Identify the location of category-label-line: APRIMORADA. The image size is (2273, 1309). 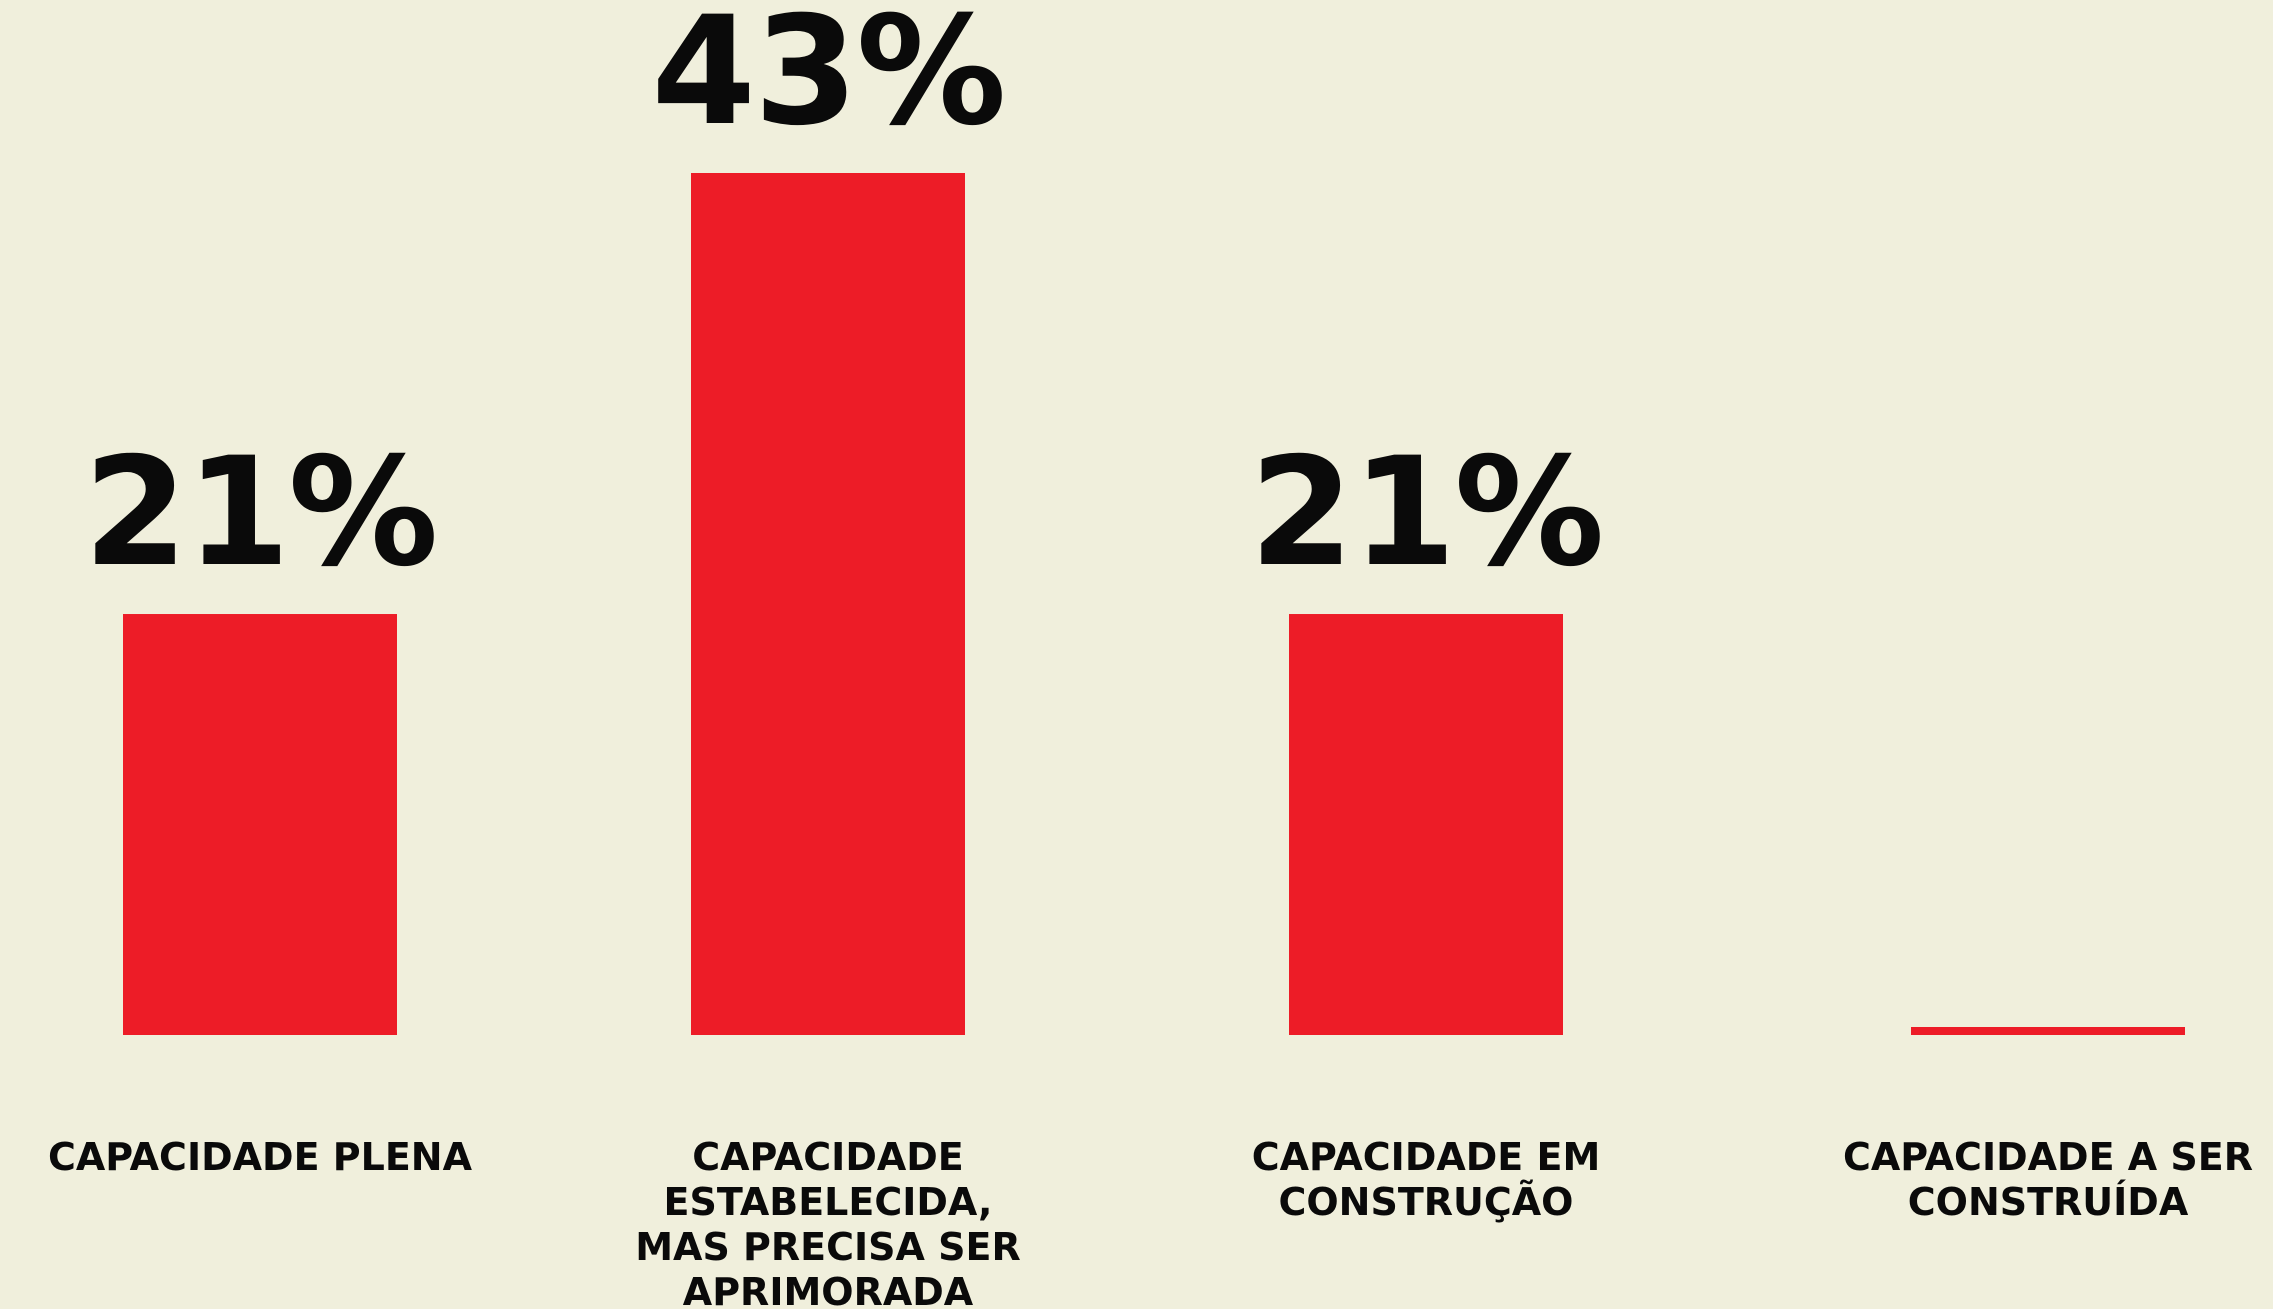
(828, 1289).